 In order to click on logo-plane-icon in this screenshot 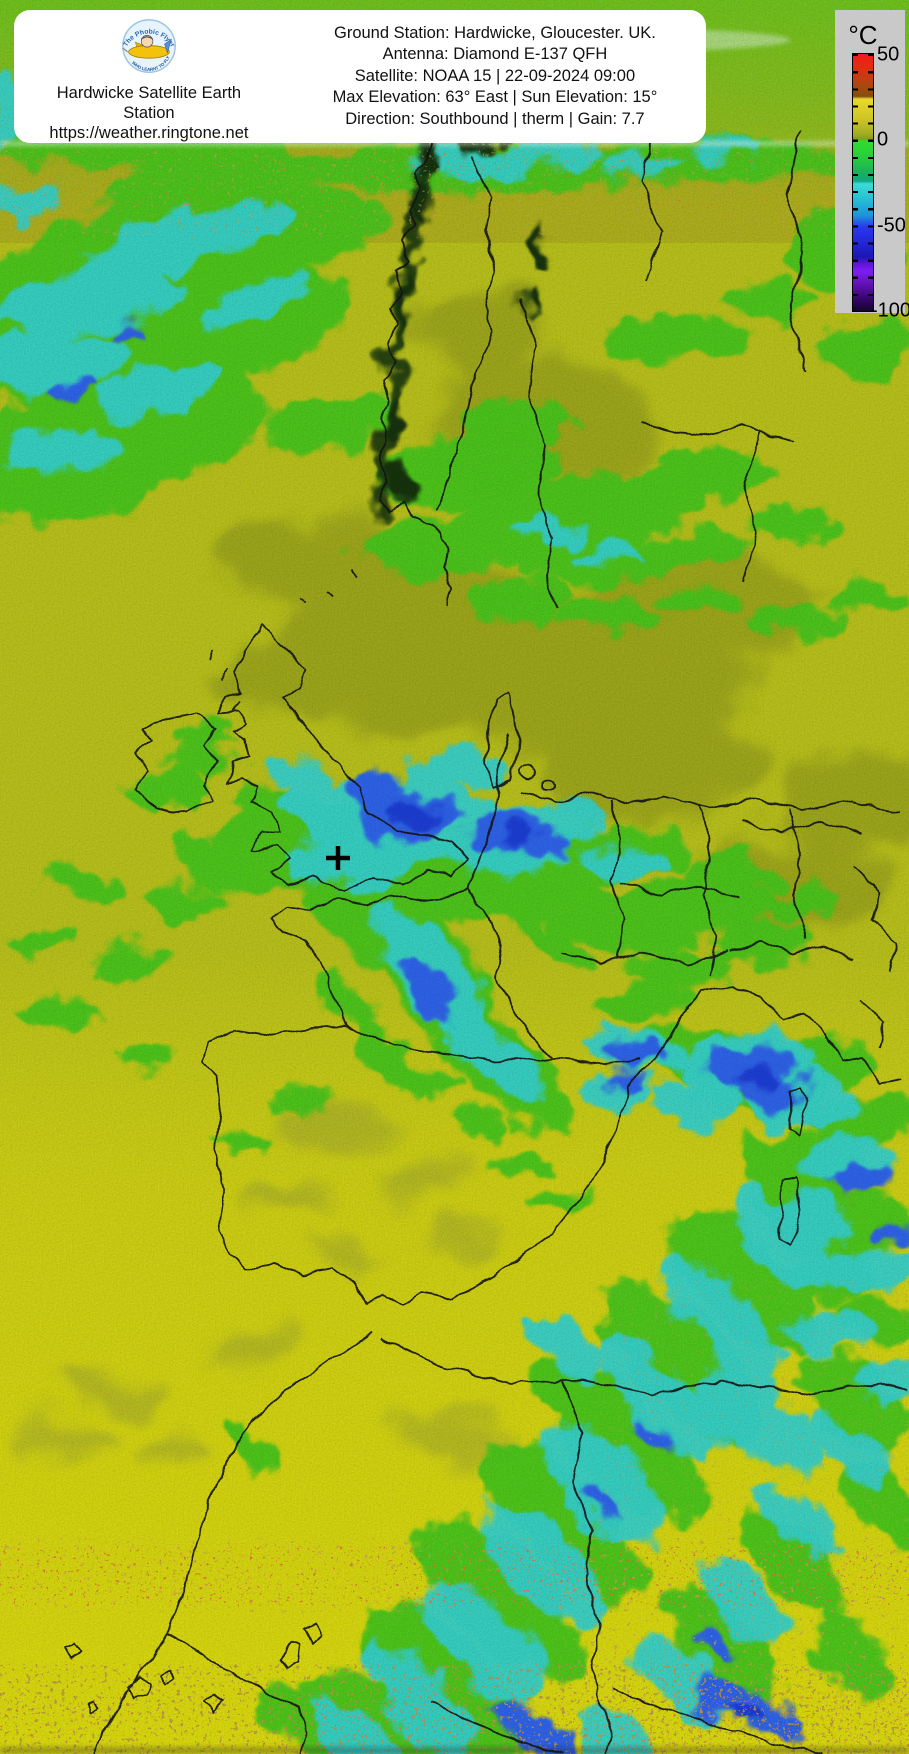, I will do `click(147, 47)`.